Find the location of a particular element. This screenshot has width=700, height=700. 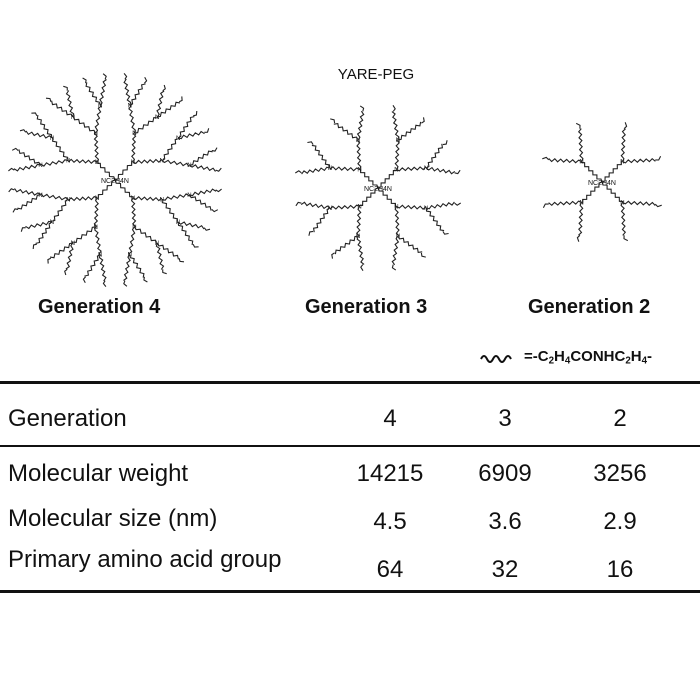

linker-legend: =-C2H4CONHC2H4- is located at coordinates (566, 357).